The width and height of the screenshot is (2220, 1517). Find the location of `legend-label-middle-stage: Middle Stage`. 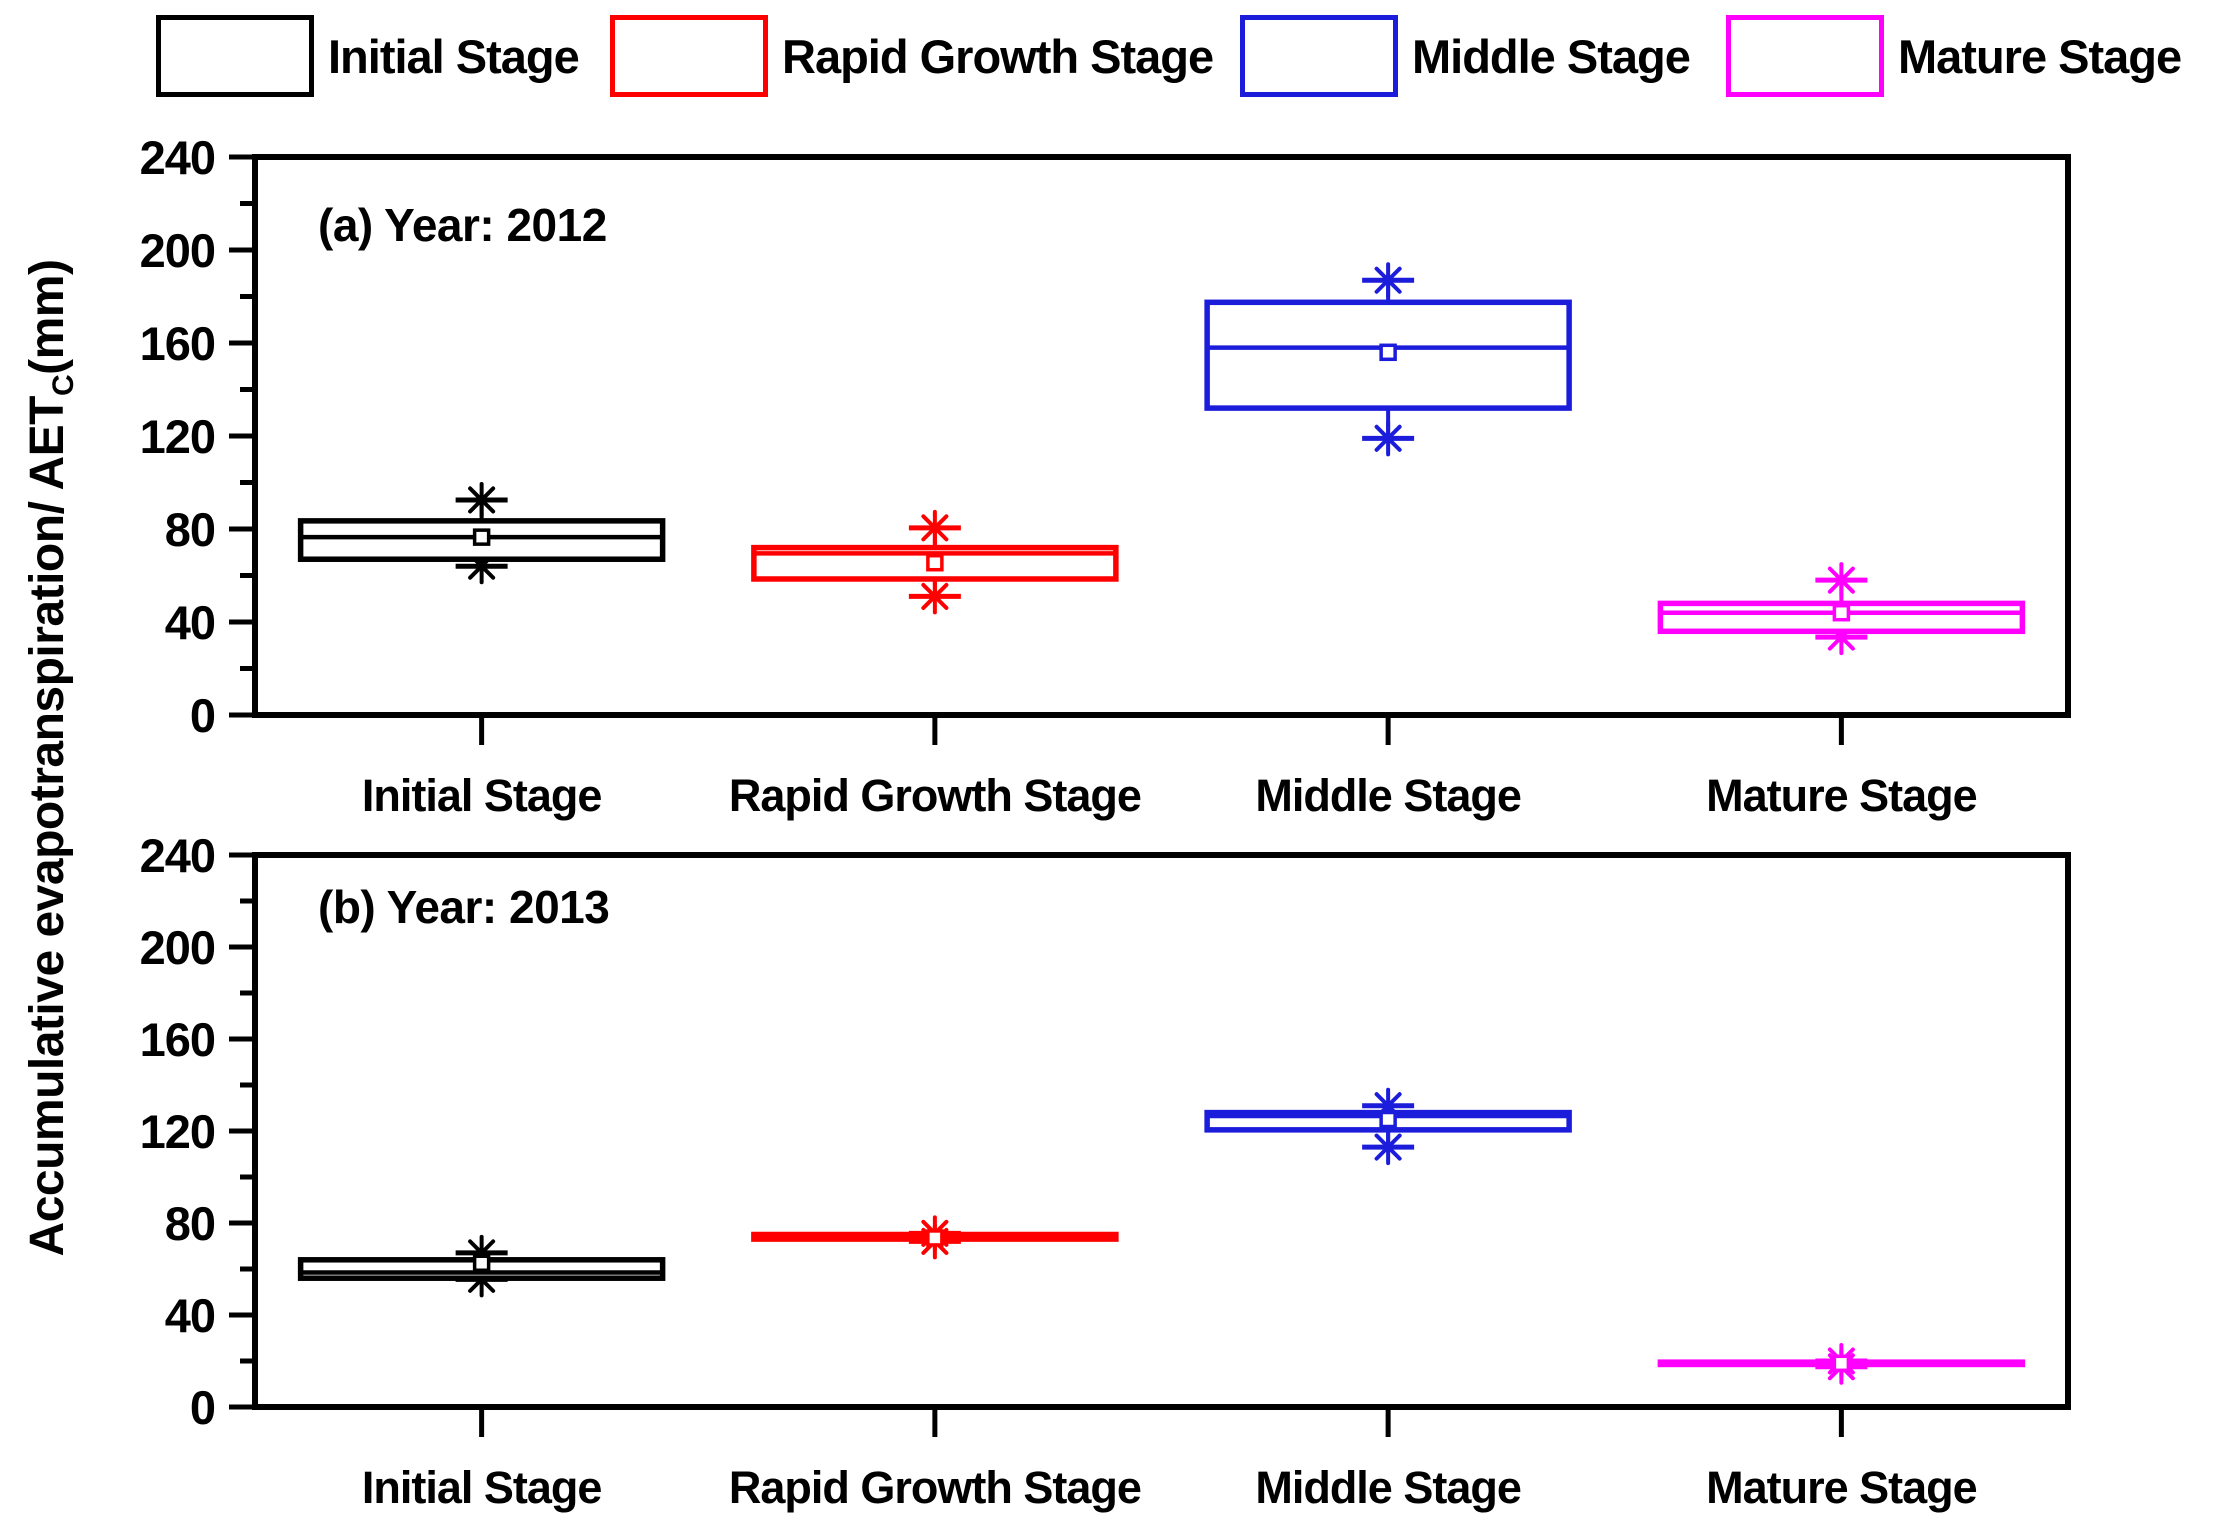

legend-label-middle-stage: Middle Stage is located at coordinates (1551, 56).